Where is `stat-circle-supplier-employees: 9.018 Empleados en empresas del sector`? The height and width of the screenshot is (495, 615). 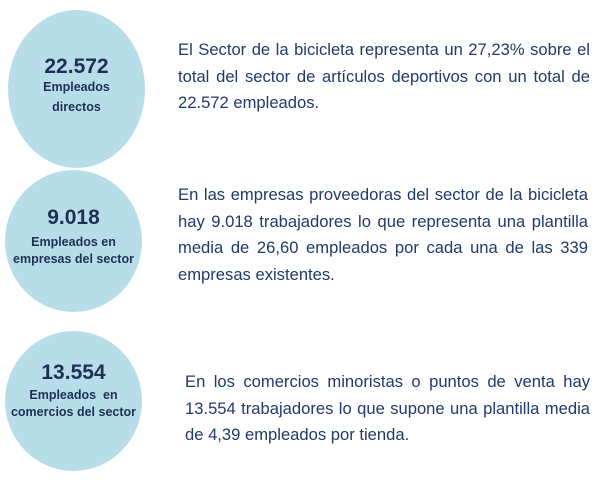 stat-circle-supplier-employees: 9.018 Empleados en empresas del sector is located at coordinates (73, 241).